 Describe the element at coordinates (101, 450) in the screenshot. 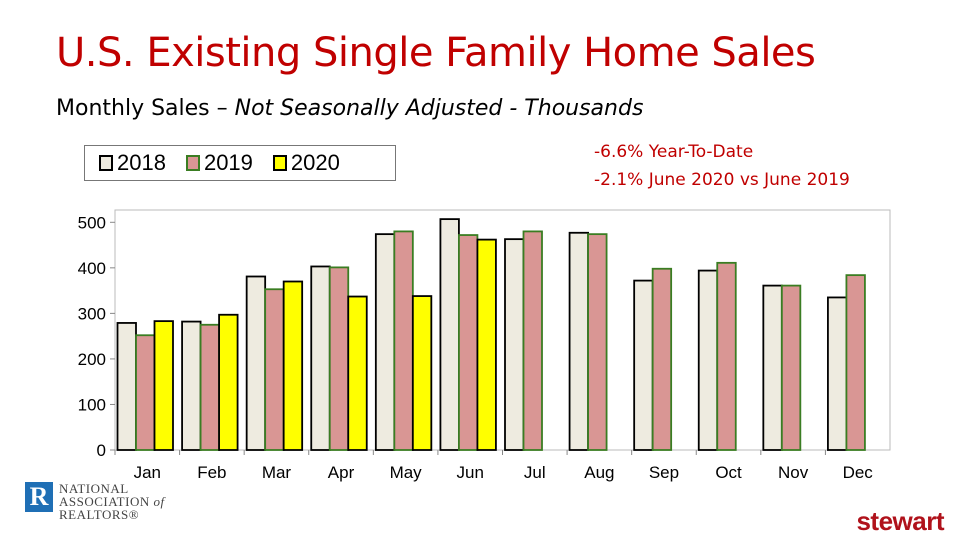

I see `y-tick-label: 0` at that location.